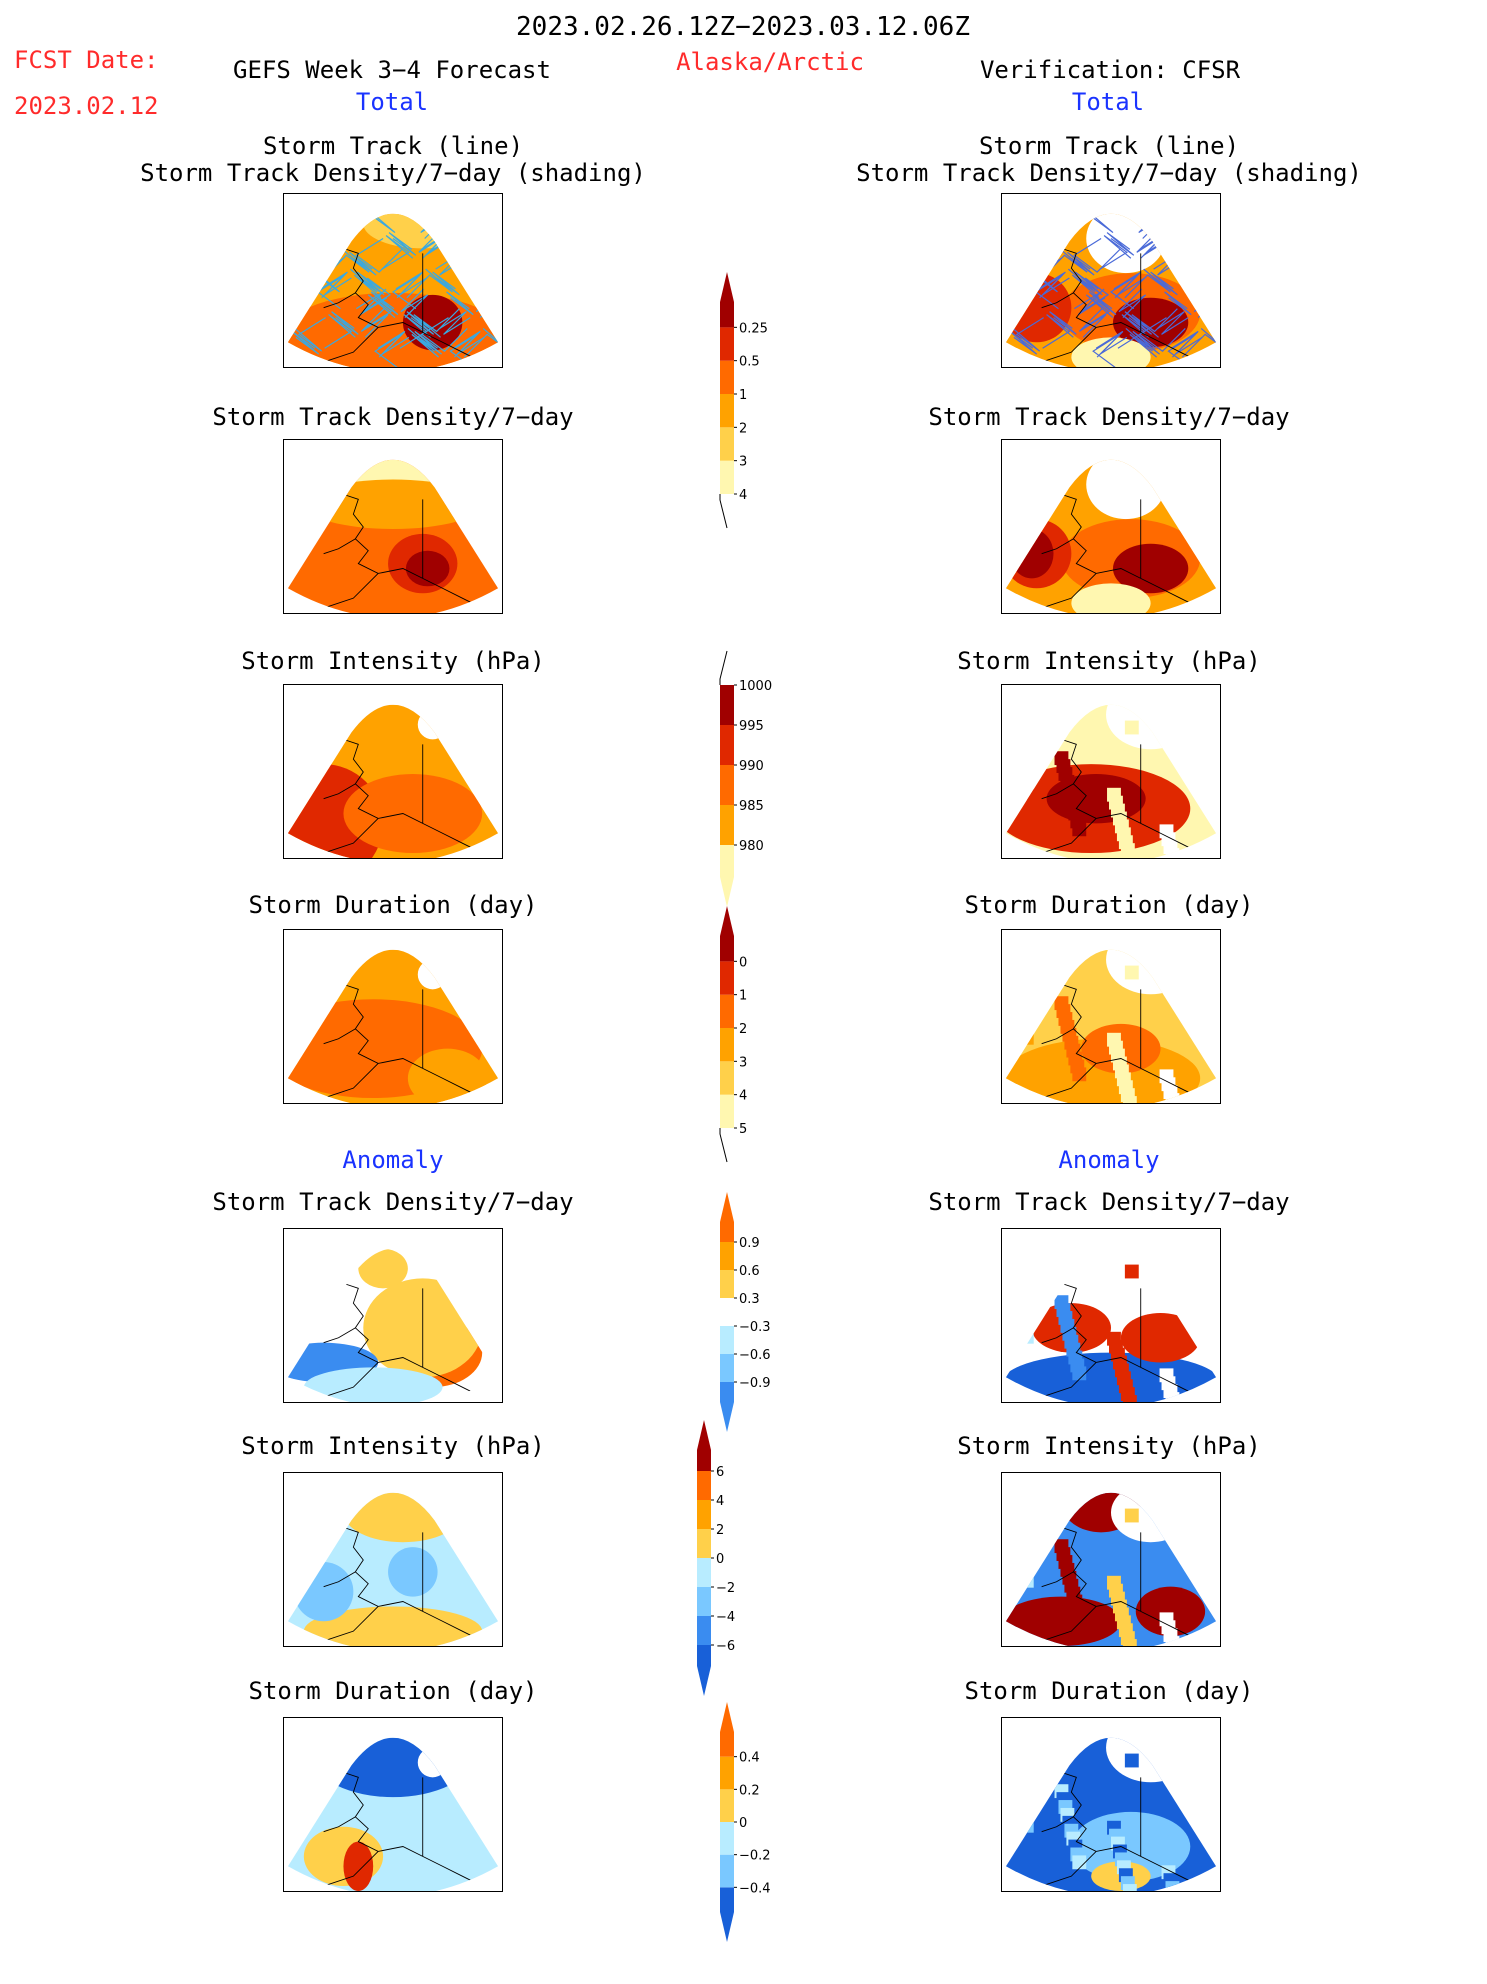 The height and width of the screenshot is (1984, 1487). I want to click on map-right-duration, so click(1111, 1016).